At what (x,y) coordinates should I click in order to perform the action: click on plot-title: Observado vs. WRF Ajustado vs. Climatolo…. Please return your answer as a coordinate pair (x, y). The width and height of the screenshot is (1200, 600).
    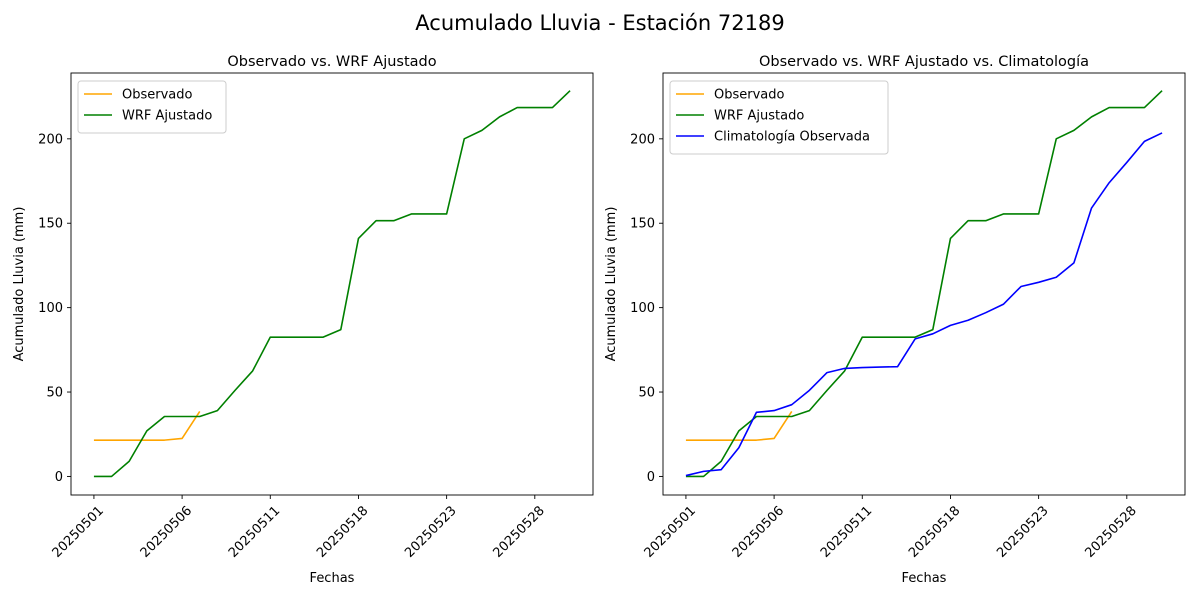
    Looking at the image, I should click on (924, 62).